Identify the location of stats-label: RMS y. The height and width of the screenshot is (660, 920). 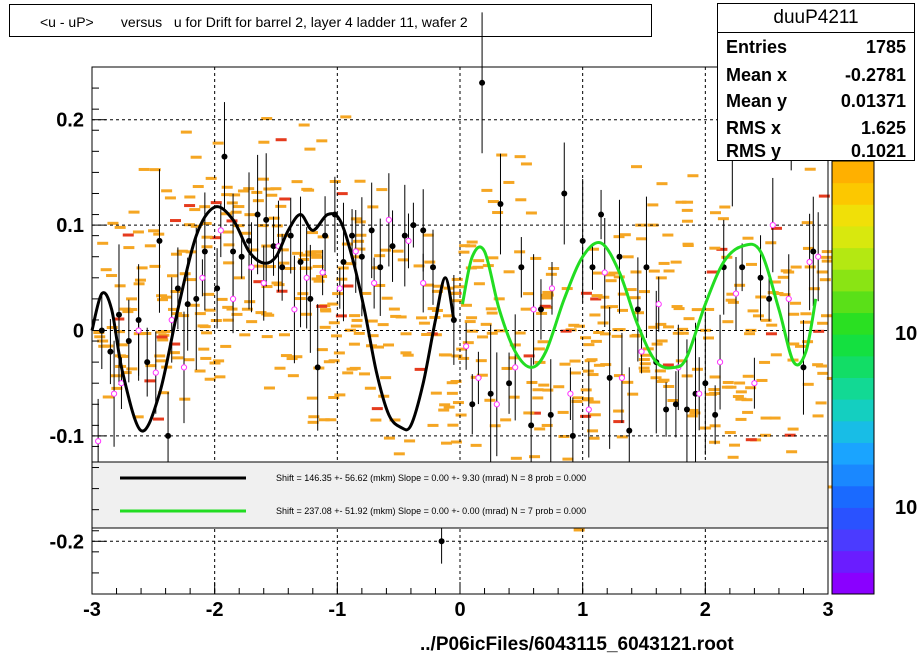
(754, 151).